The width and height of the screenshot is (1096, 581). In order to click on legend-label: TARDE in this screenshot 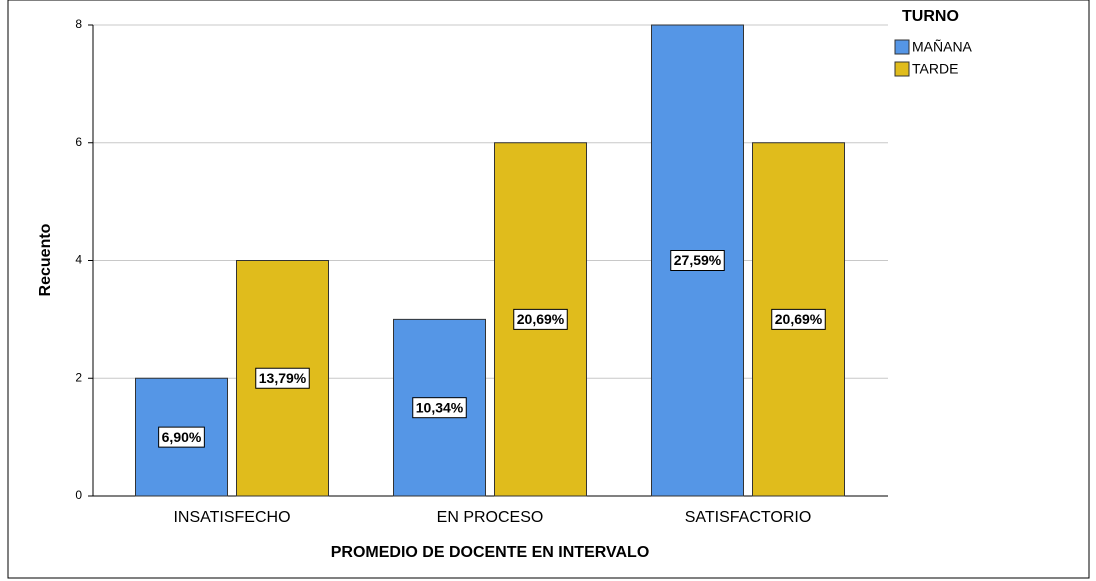, I will do `click(935, 69)`.